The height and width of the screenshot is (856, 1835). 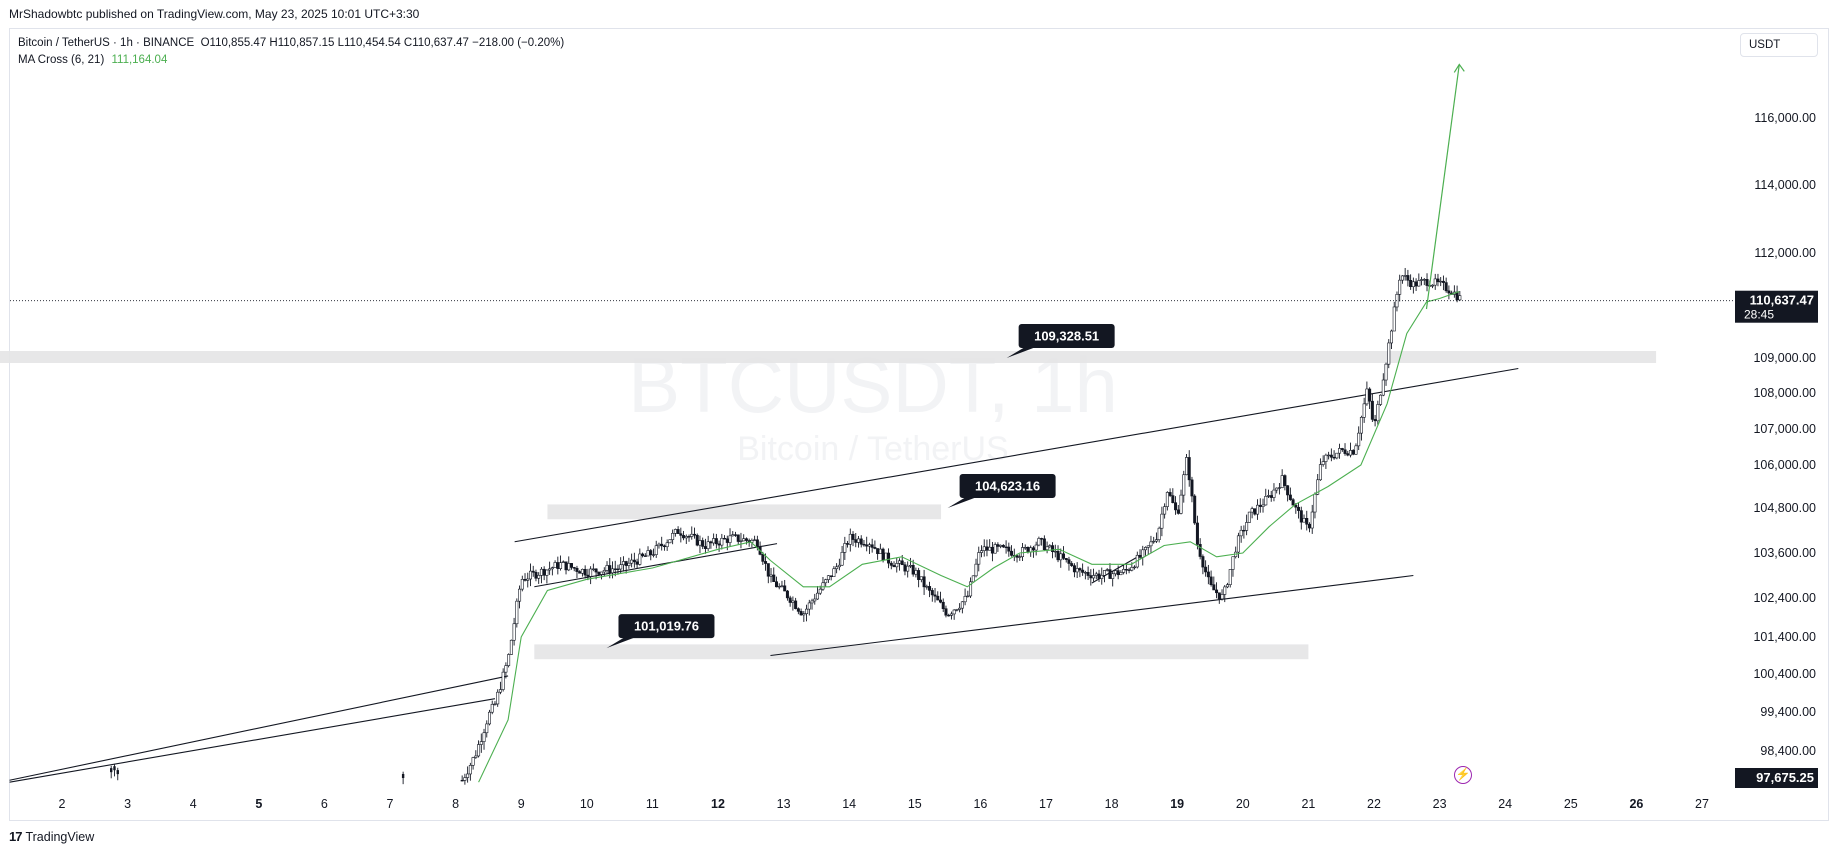 I want to click on min-price-tag, so click(x=1776, y=778).